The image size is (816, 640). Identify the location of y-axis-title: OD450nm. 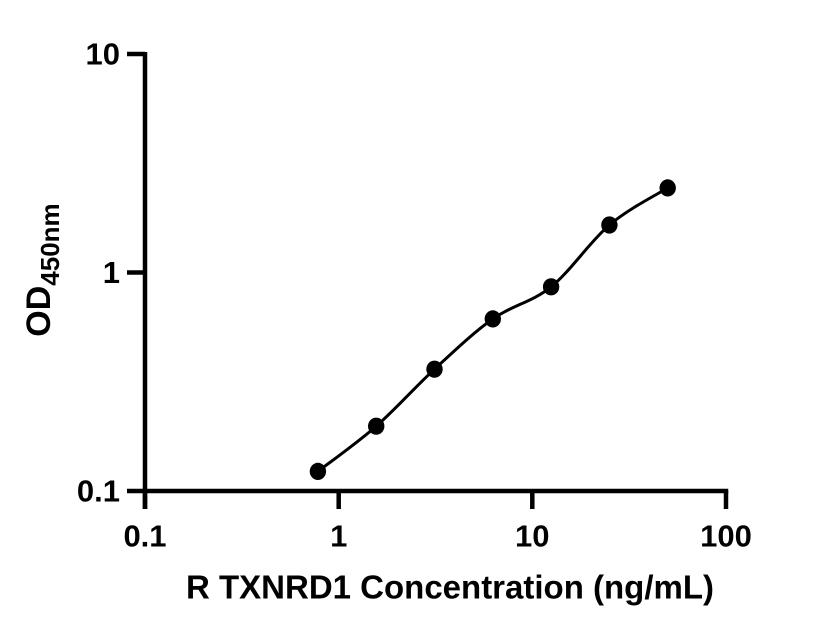
(42, 269).